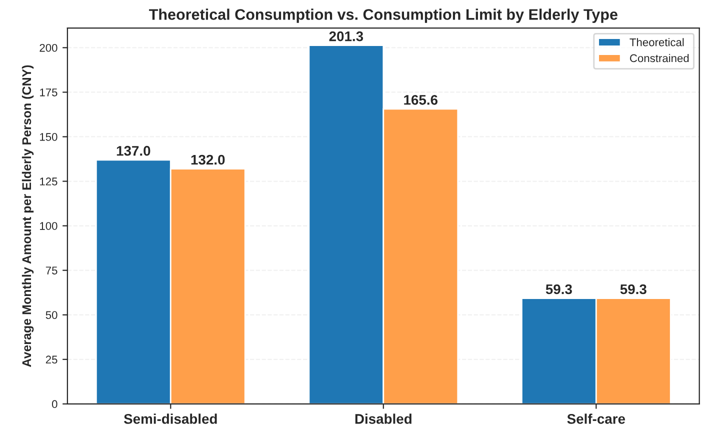  Describe the element at coordinates (659, 58) in the screenshot. I see `legend-label: Constrained` at that location.